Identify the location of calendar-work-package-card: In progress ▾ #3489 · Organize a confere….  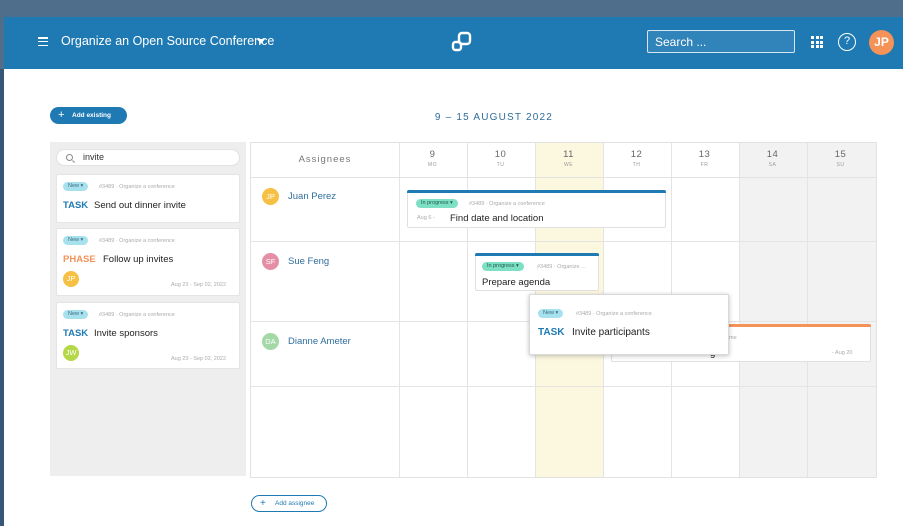
(536, 209).